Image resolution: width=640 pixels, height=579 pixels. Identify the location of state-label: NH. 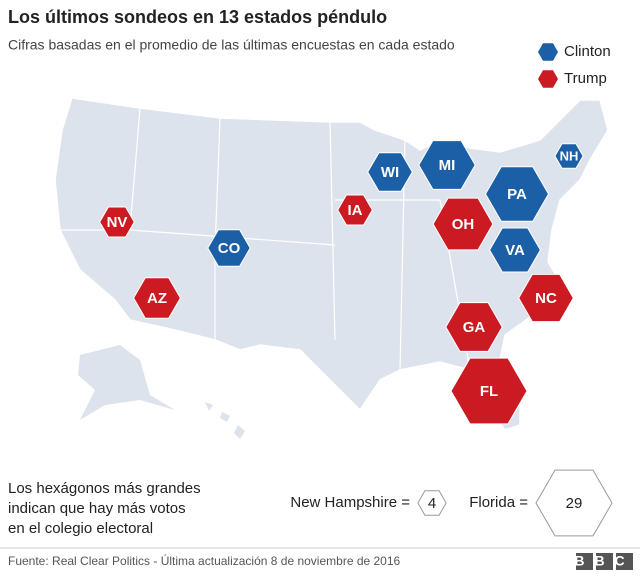
(569, 155).